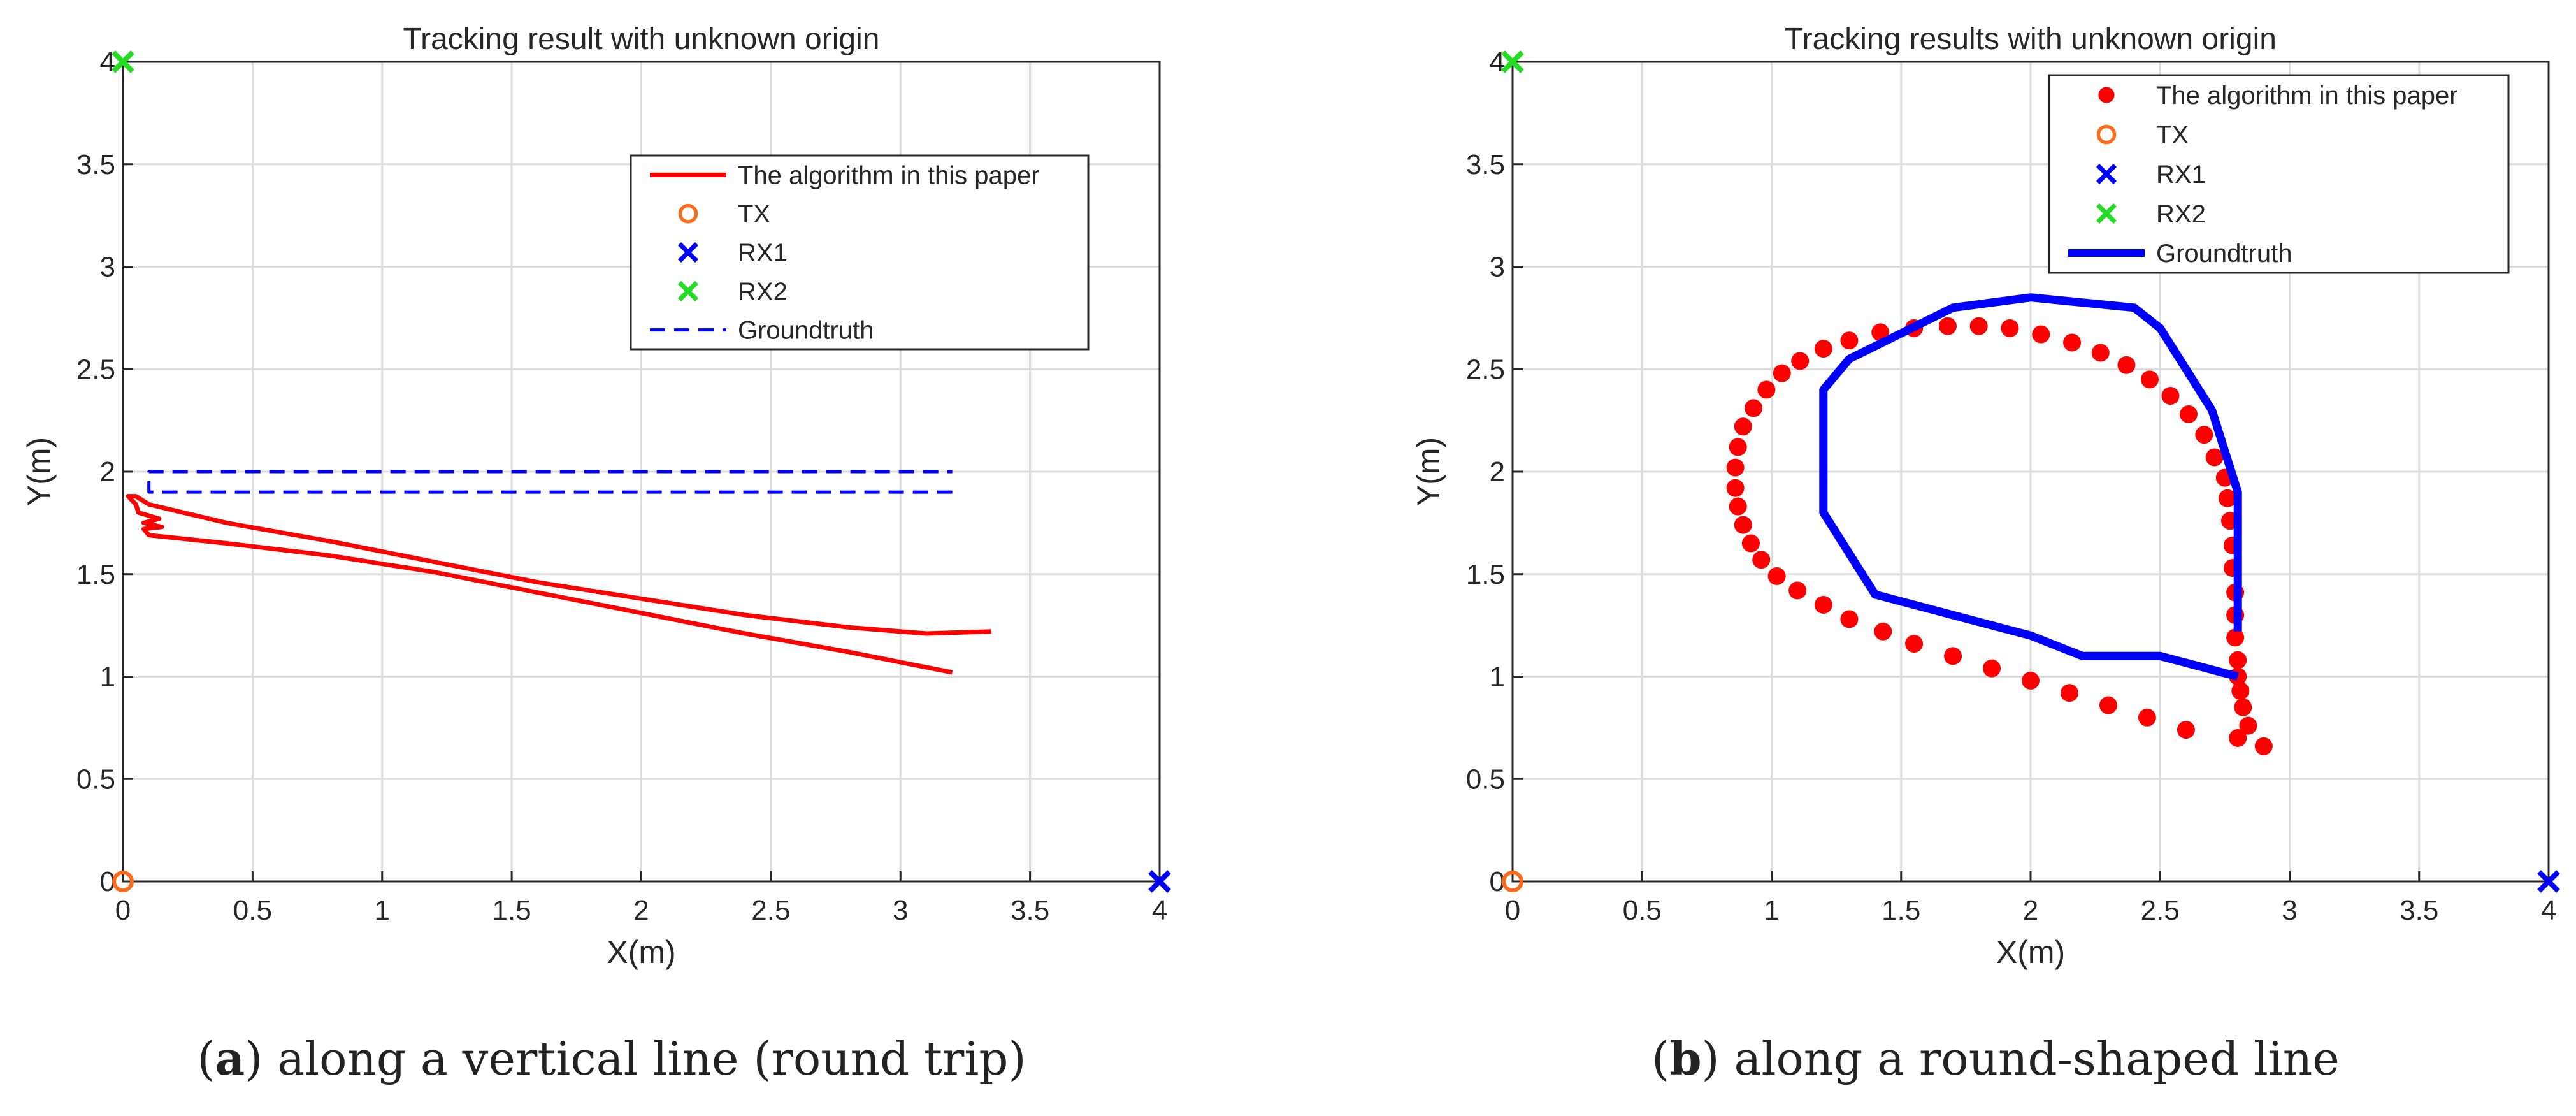  I want to click on caption-b: (b) along a round-shaped line, so click(1995, 1058).